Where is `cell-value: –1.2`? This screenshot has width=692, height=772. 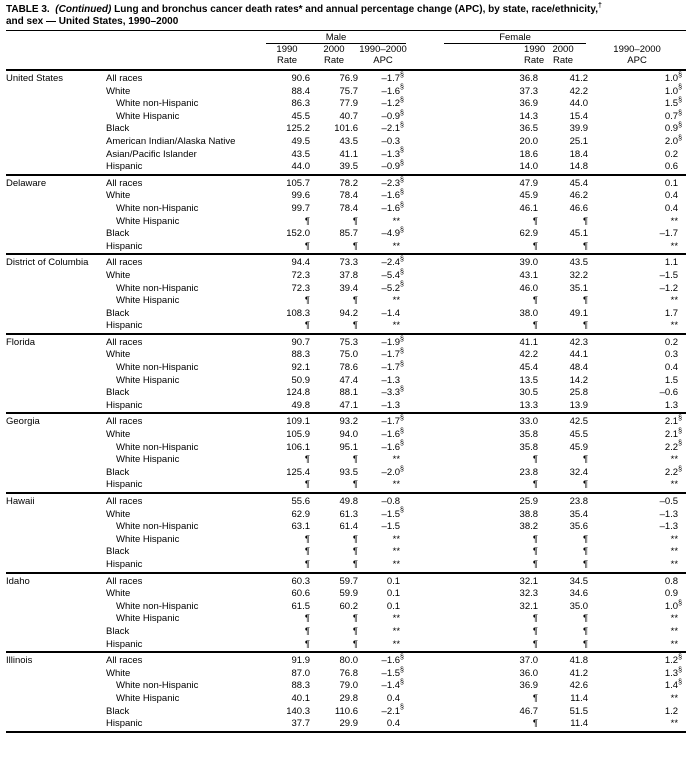
cell-value: –1.2 is located at coordinates (391, 104).